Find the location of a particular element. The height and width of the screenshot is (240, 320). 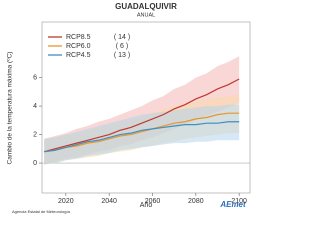

y-tick-label: 0 is located at coordinates (35, 163).